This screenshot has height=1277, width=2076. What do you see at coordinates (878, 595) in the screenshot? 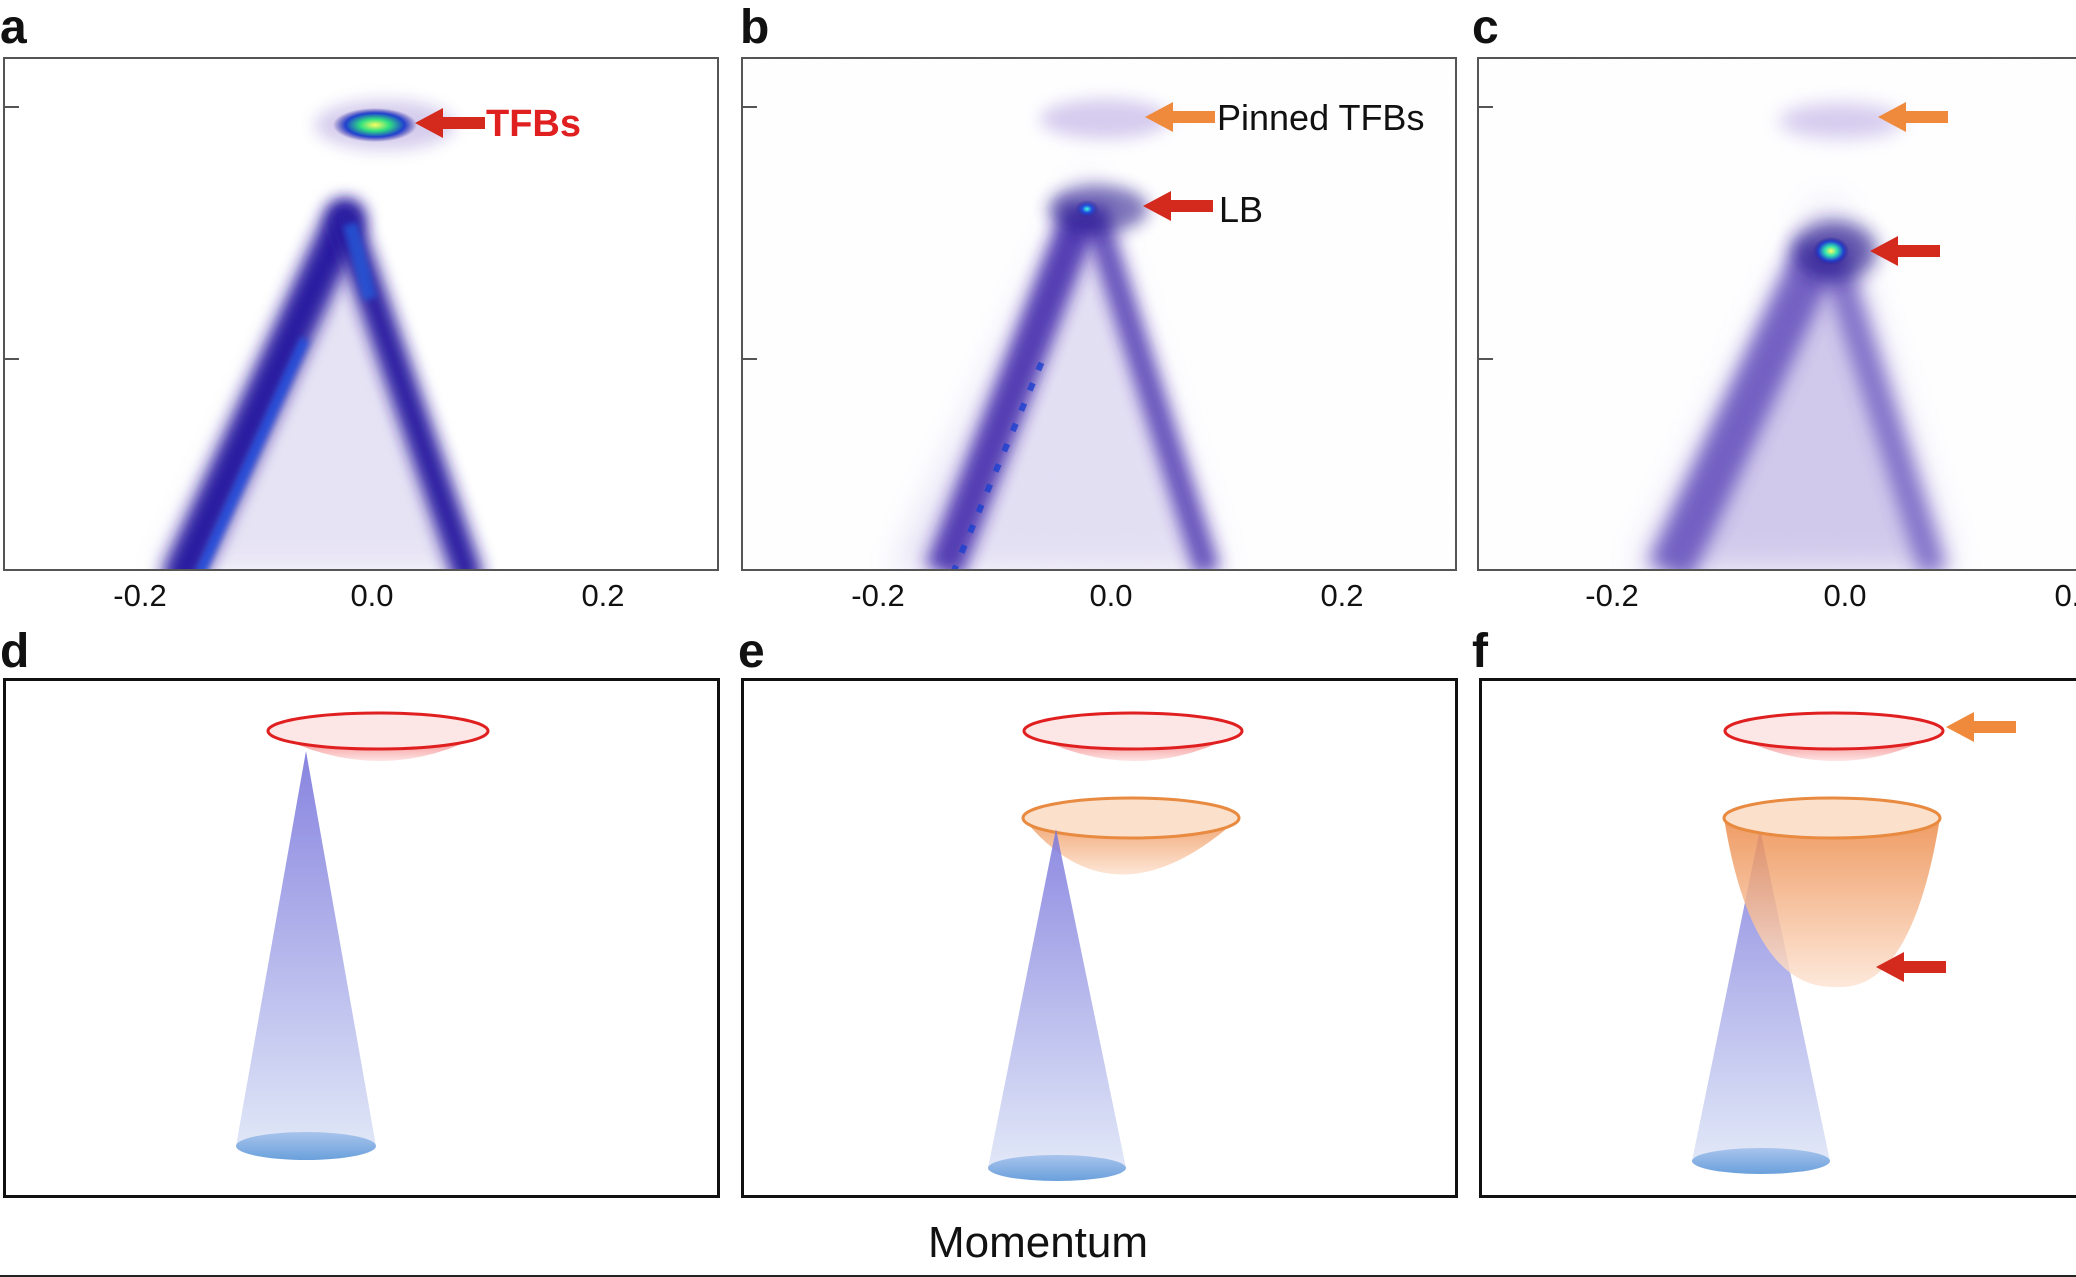
I see `xtick-b-neg02: -0.2` at bounding box center [878, 595].